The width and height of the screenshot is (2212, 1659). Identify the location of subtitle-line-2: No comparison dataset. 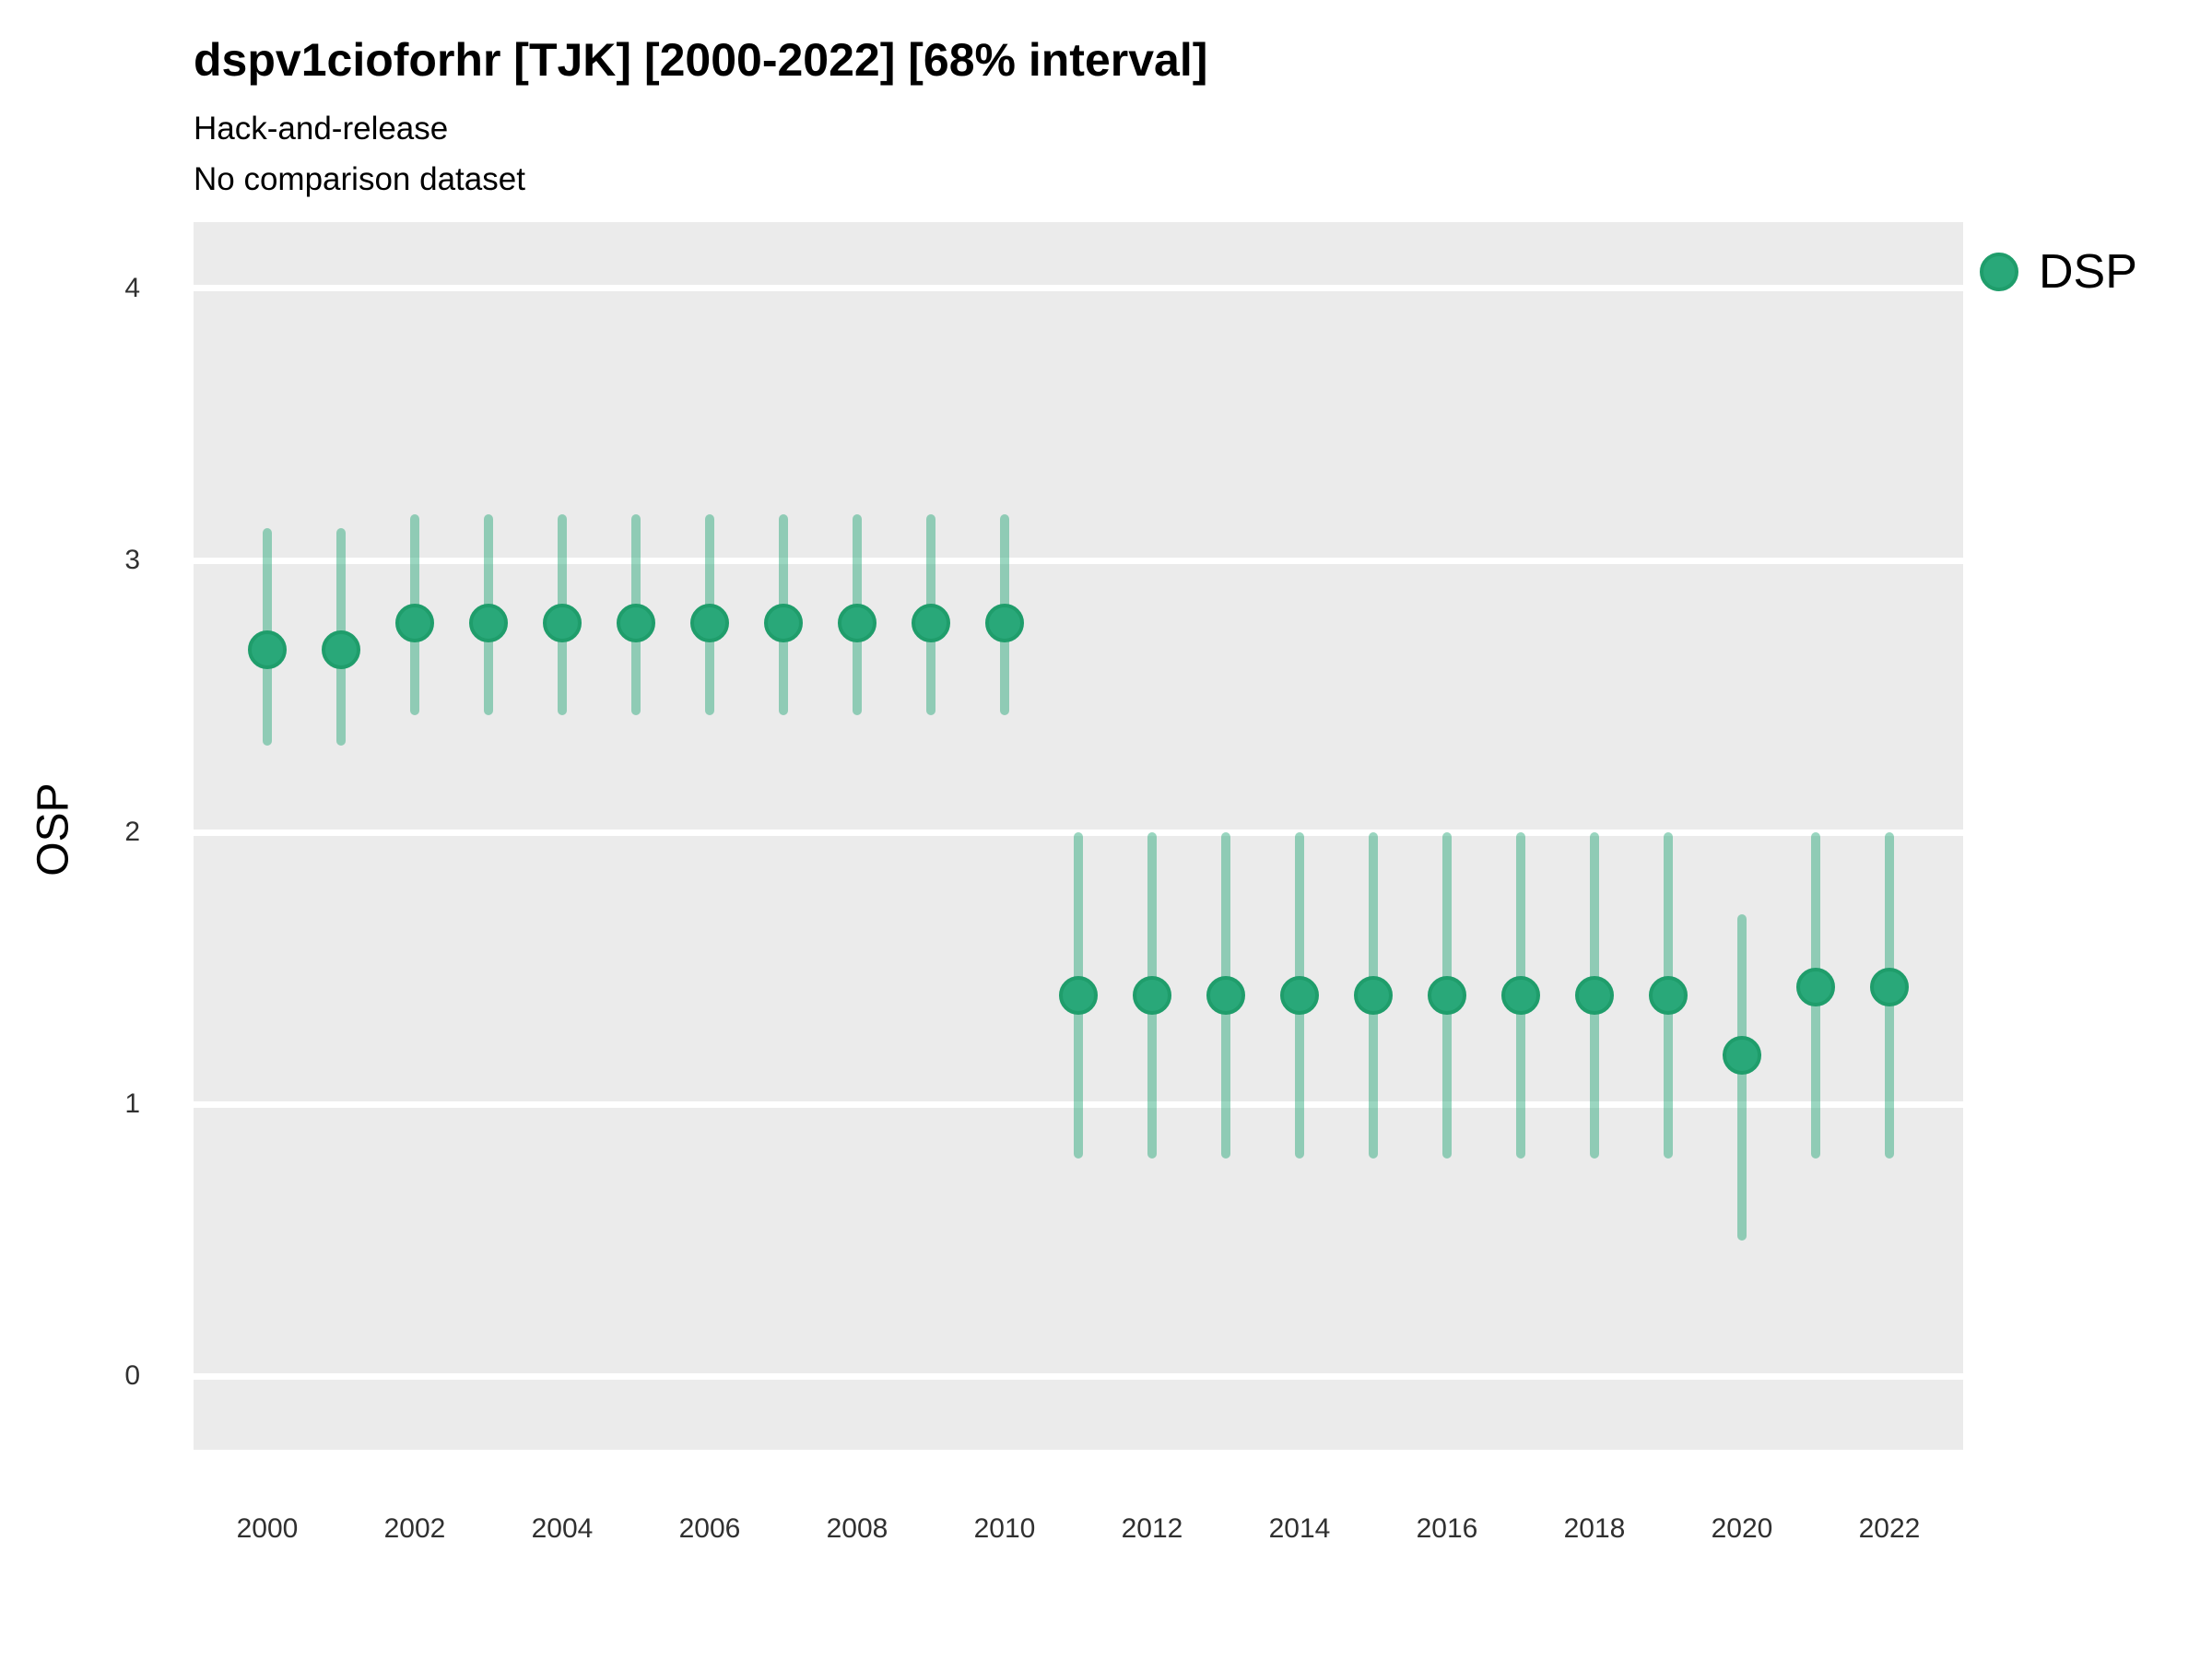
(359, 179).